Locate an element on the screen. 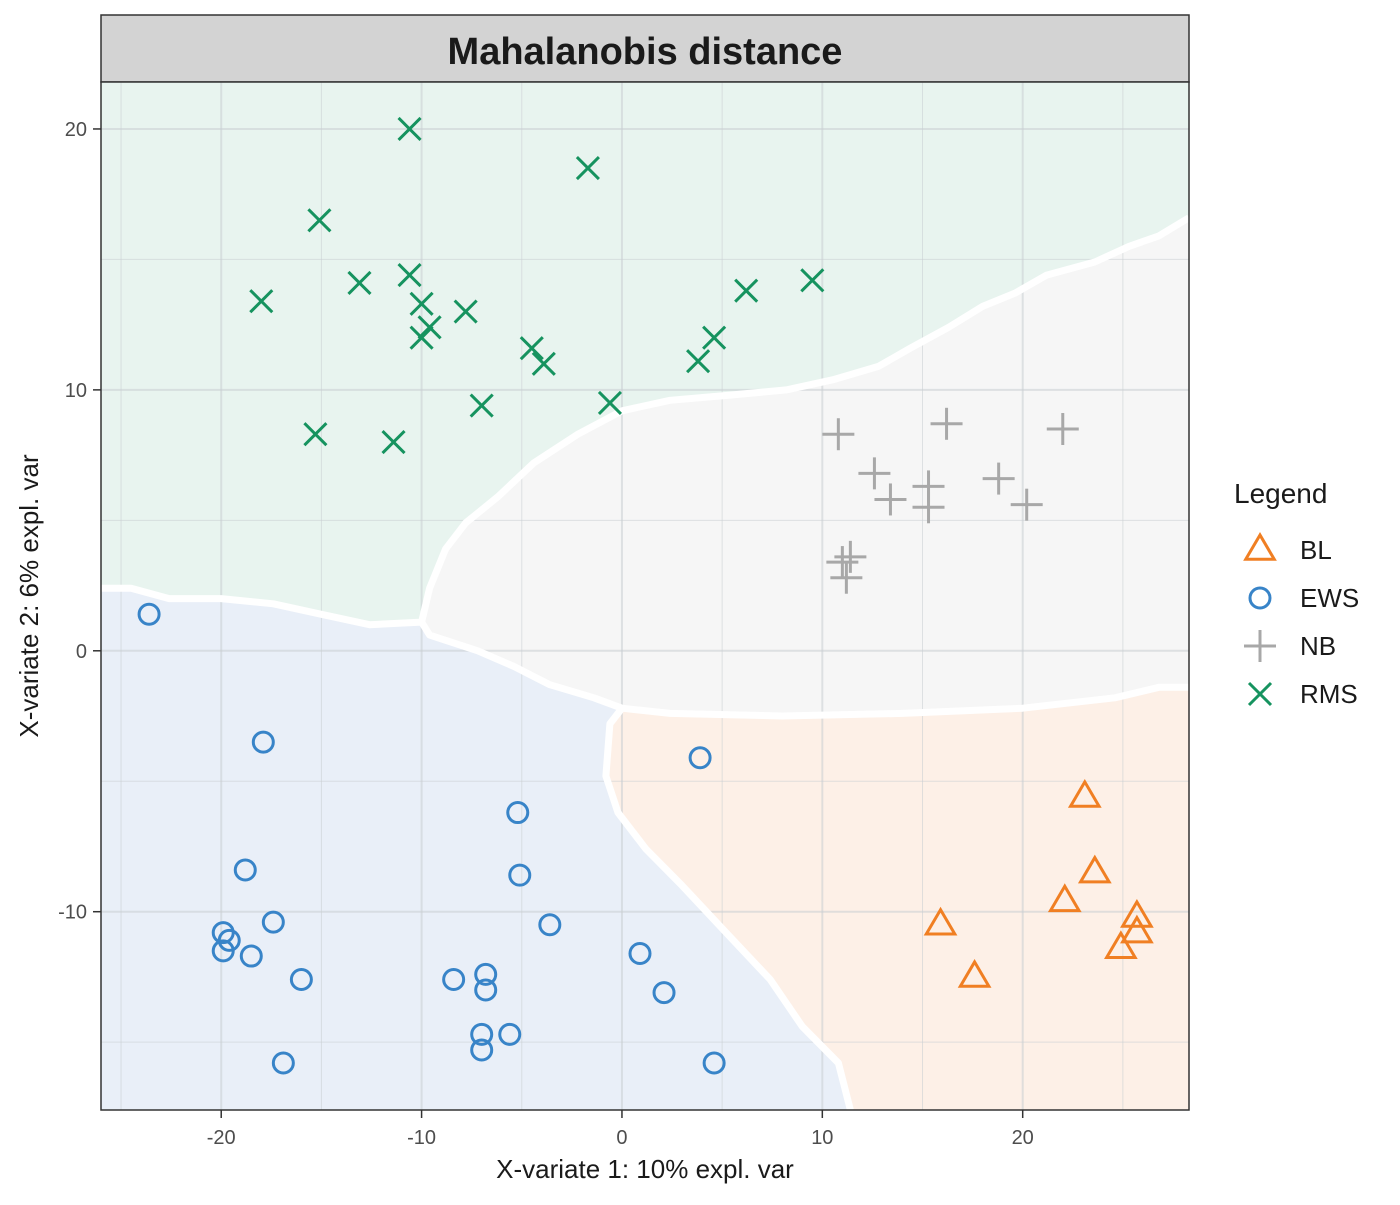  legend-label: BL is located at coordinates (1316, 550).